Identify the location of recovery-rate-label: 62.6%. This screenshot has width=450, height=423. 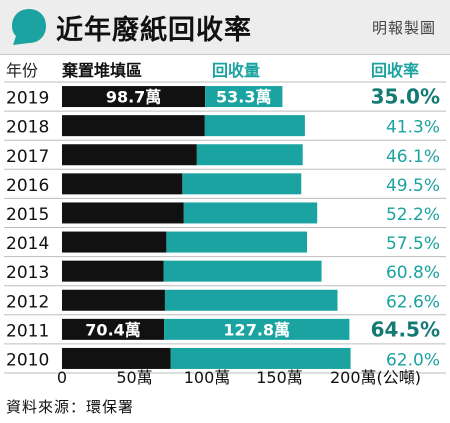
(413, 302).